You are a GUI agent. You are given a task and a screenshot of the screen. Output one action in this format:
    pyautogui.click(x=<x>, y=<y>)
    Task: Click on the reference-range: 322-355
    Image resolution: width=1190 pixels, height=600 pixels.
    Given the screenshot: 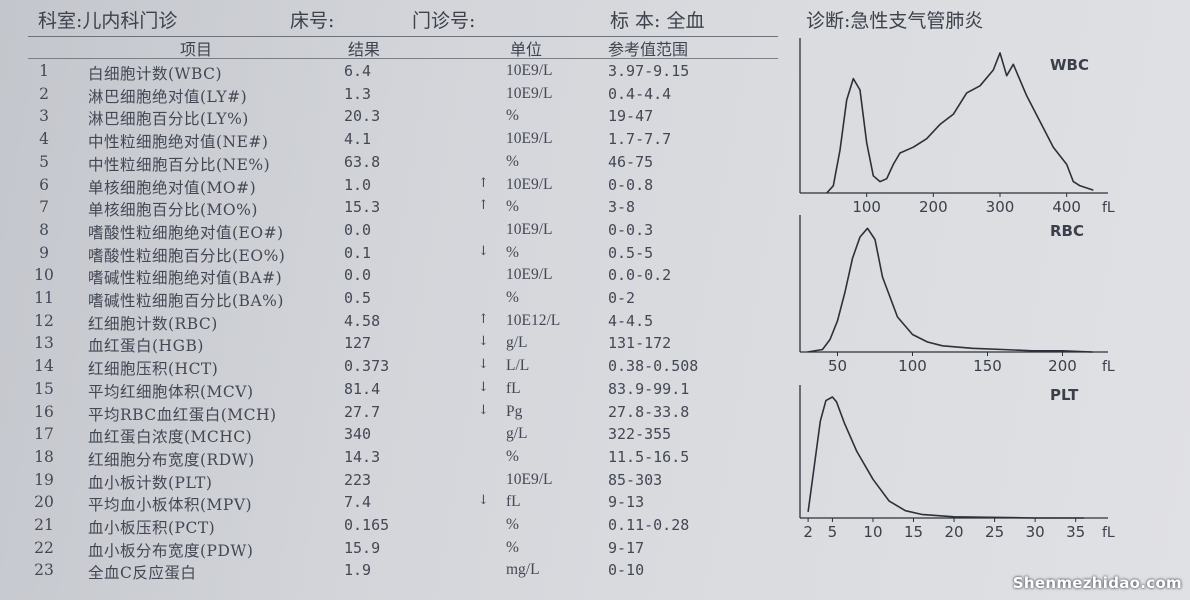 What is the action you would take?
    pyautogui.click(x=640, y=434)
    